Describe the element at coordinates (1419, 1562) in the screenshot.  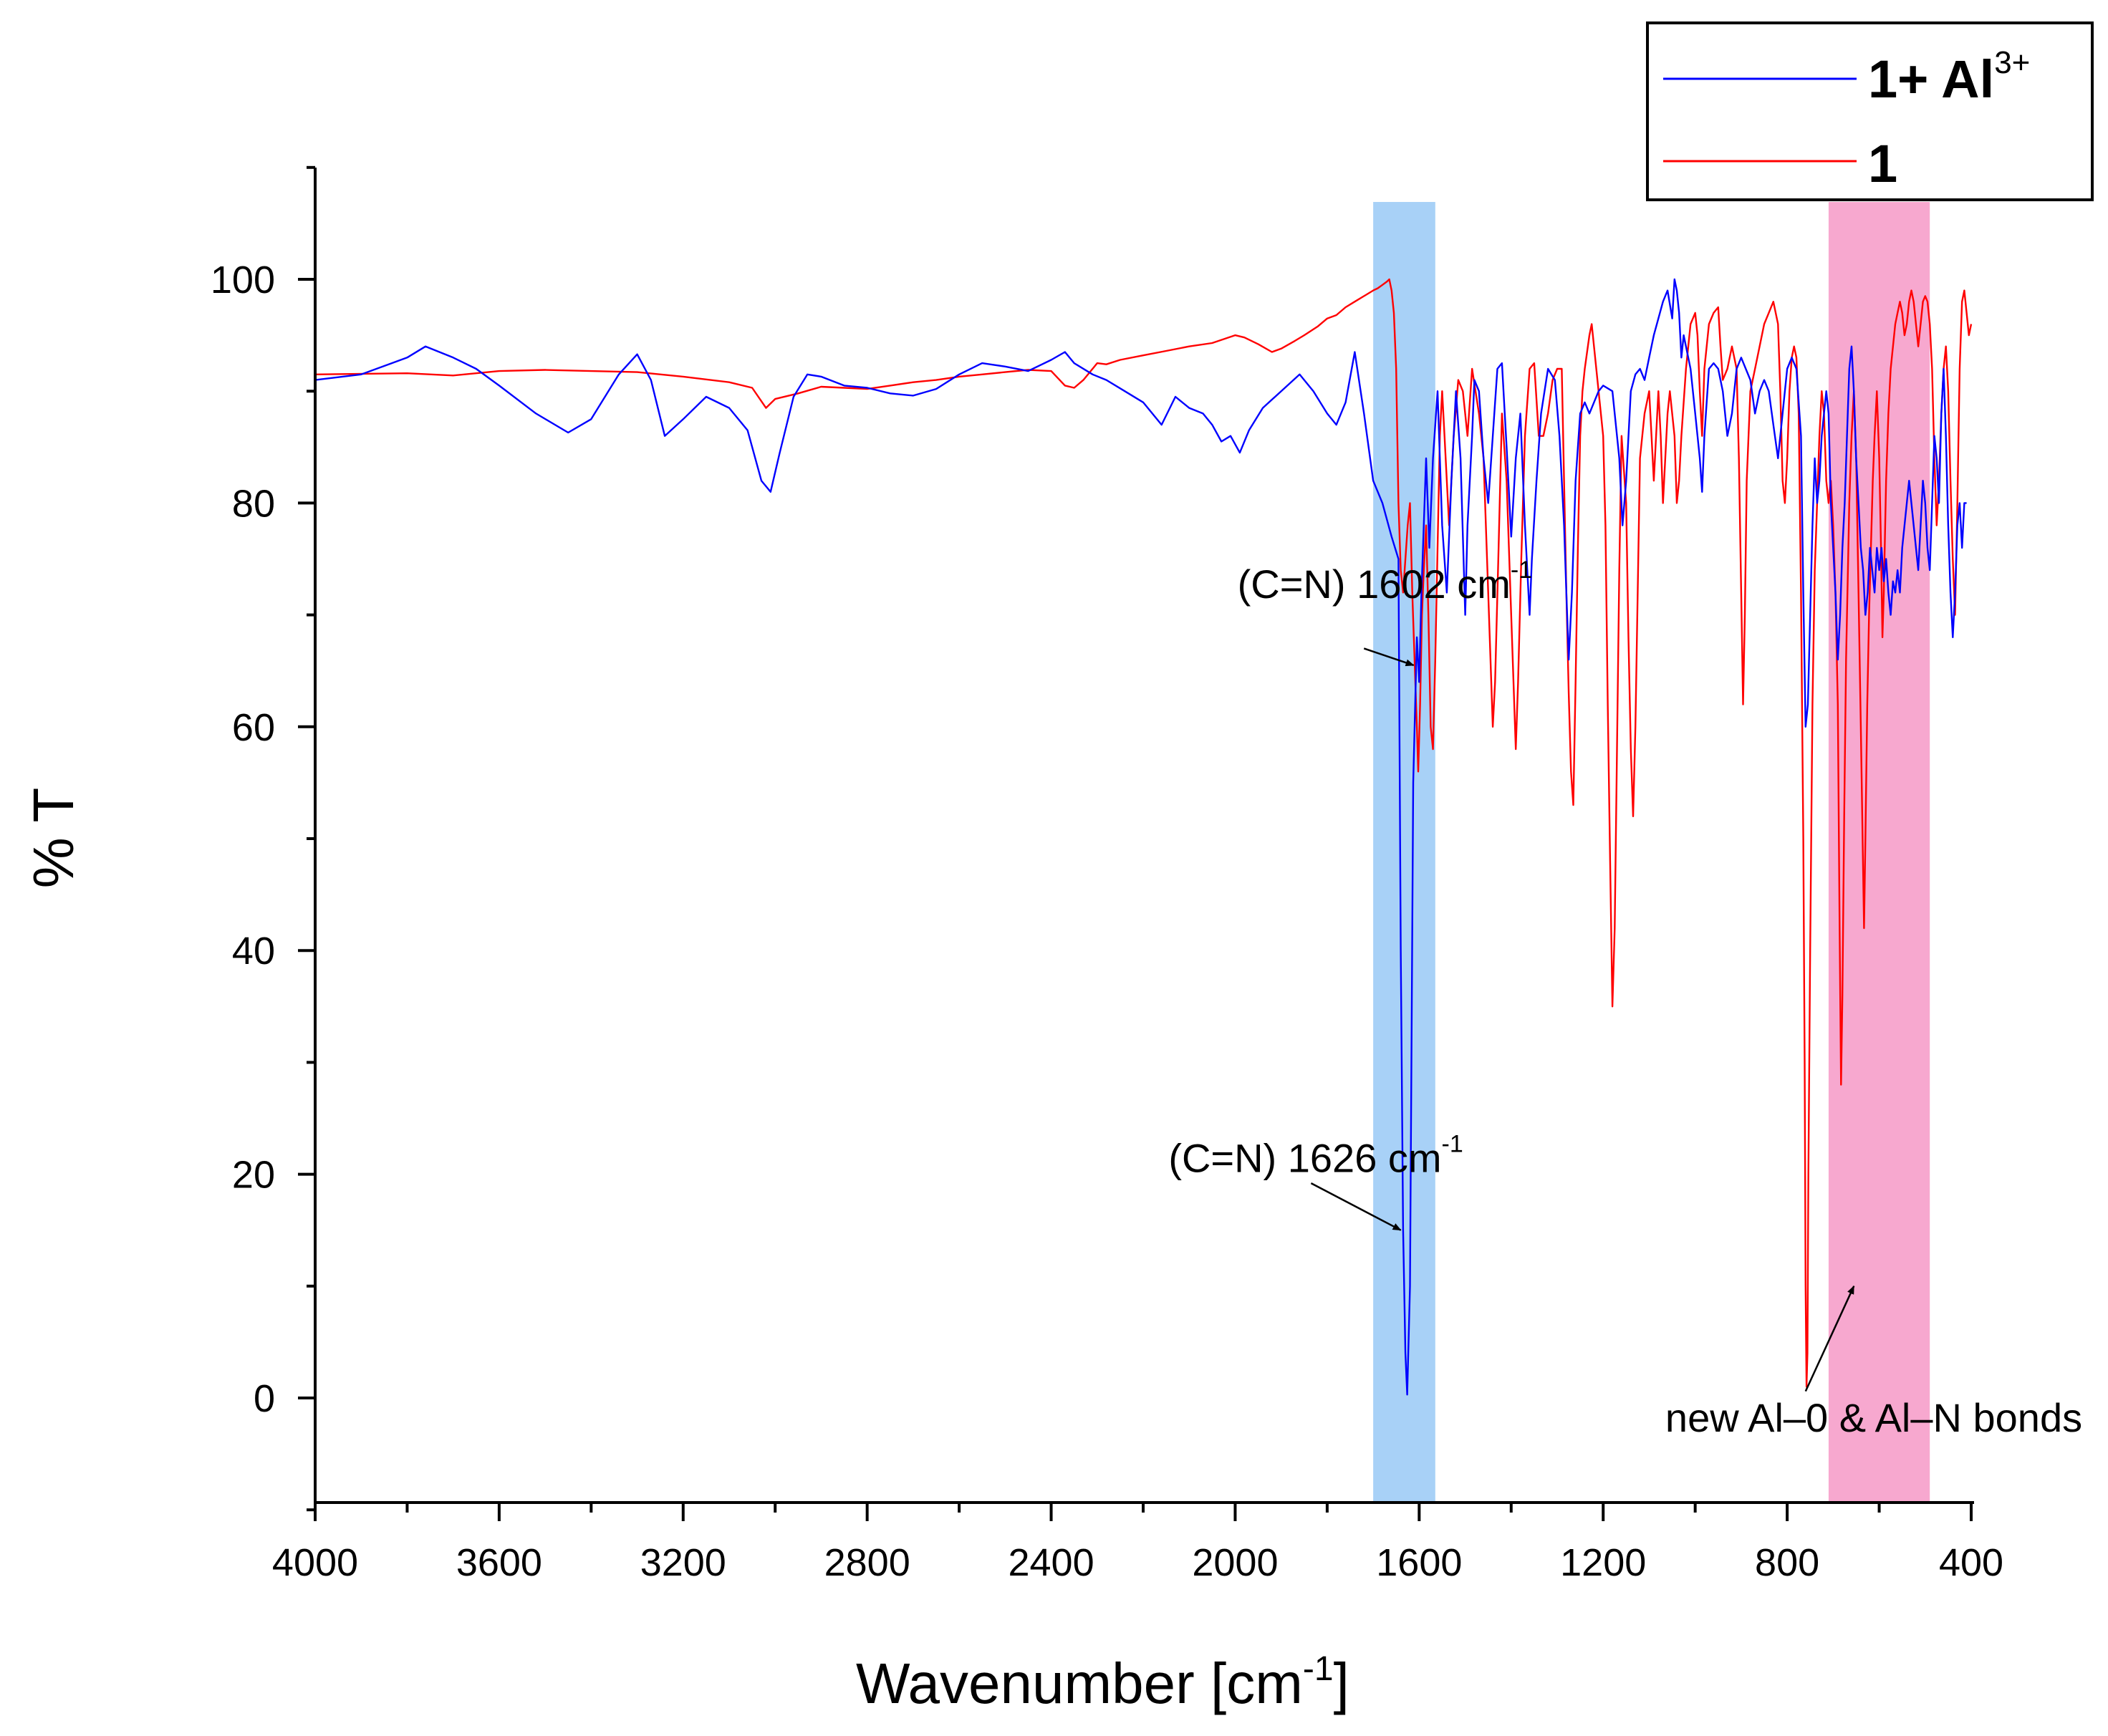
I see `x-tick-label: 1600` at that location.